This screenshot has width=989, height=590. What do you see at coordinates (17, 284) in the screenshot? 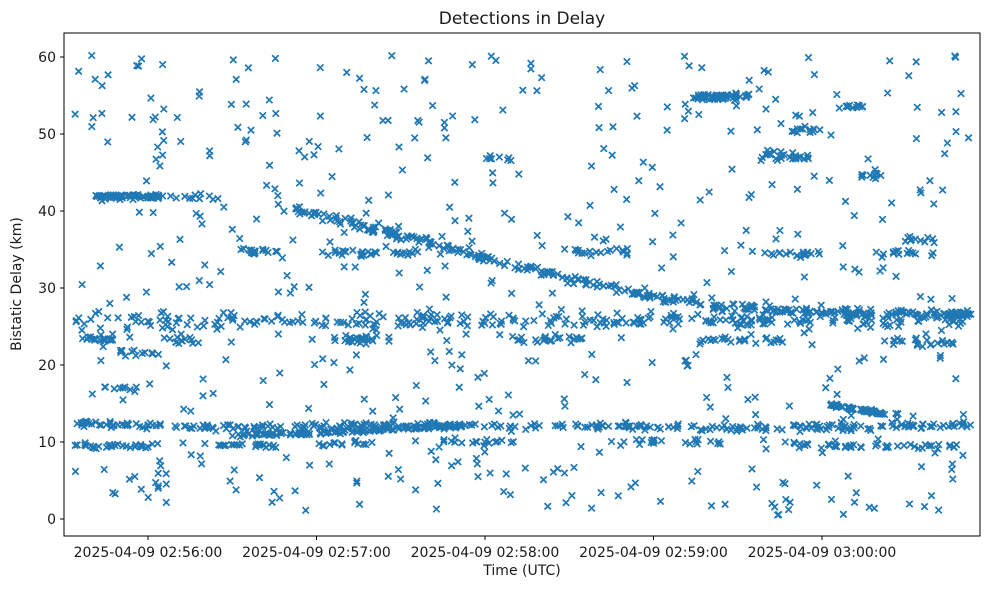
I see `y-axis-label: Bistatic Delay (km)` at bounding box center [17, 284].